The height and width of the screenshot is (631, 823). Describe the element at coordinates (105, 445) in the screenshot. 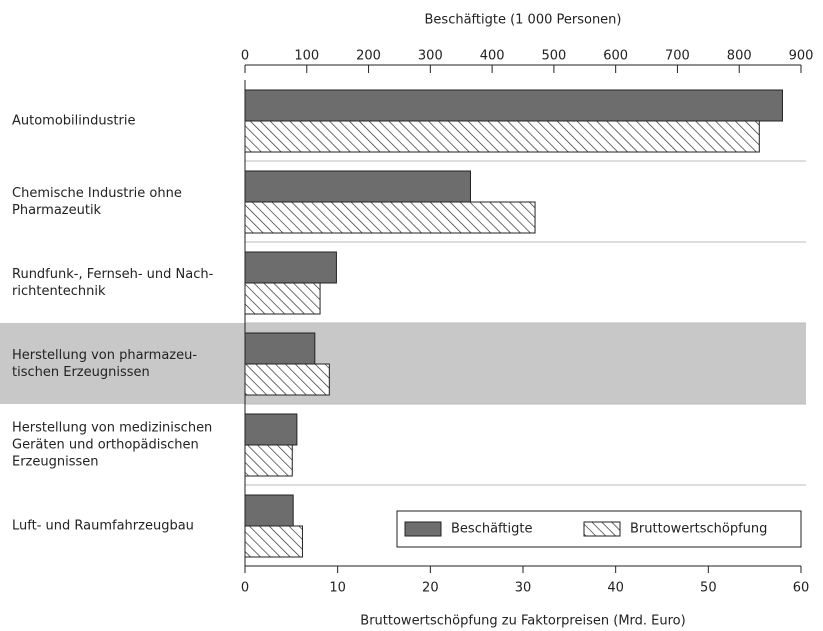

I see `category-label: Geräten und orthopädischen` at that location.